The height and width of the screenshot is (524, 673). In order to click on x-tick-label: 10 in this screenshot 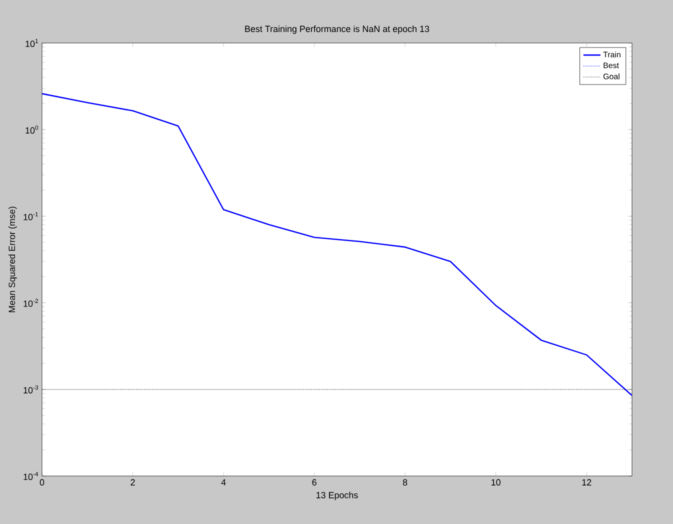, I will do `click(496, 482)`.